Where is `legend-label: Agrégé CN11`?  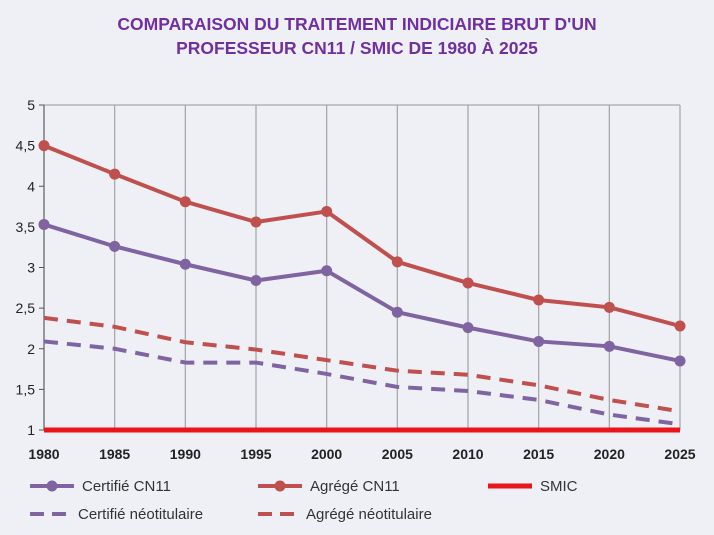
legend-label: Agrégé CN11 is located at coordinates (355, 486).